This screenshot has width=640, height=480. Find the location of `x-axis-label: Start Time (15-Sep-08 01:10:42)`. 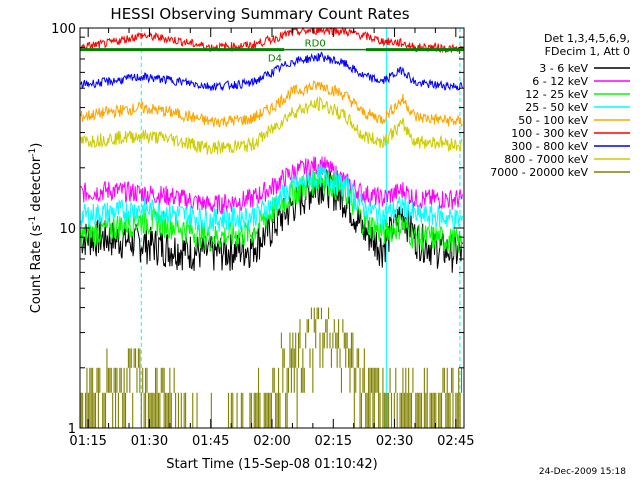

x-axis-label: Start Time (15-Sep-08 01:10:42) is located at coordinates (271, 464).